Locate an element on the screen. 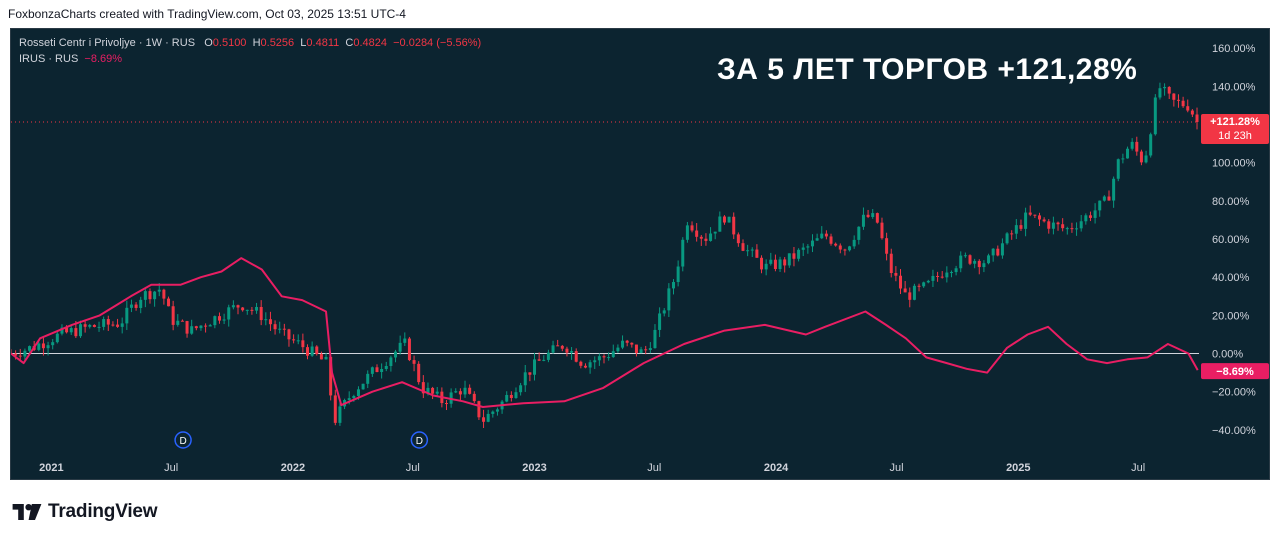  legend-main-symbol: Rosseti Centr i Privoljye · 1W · RUS is located at coordinates (107, 43).